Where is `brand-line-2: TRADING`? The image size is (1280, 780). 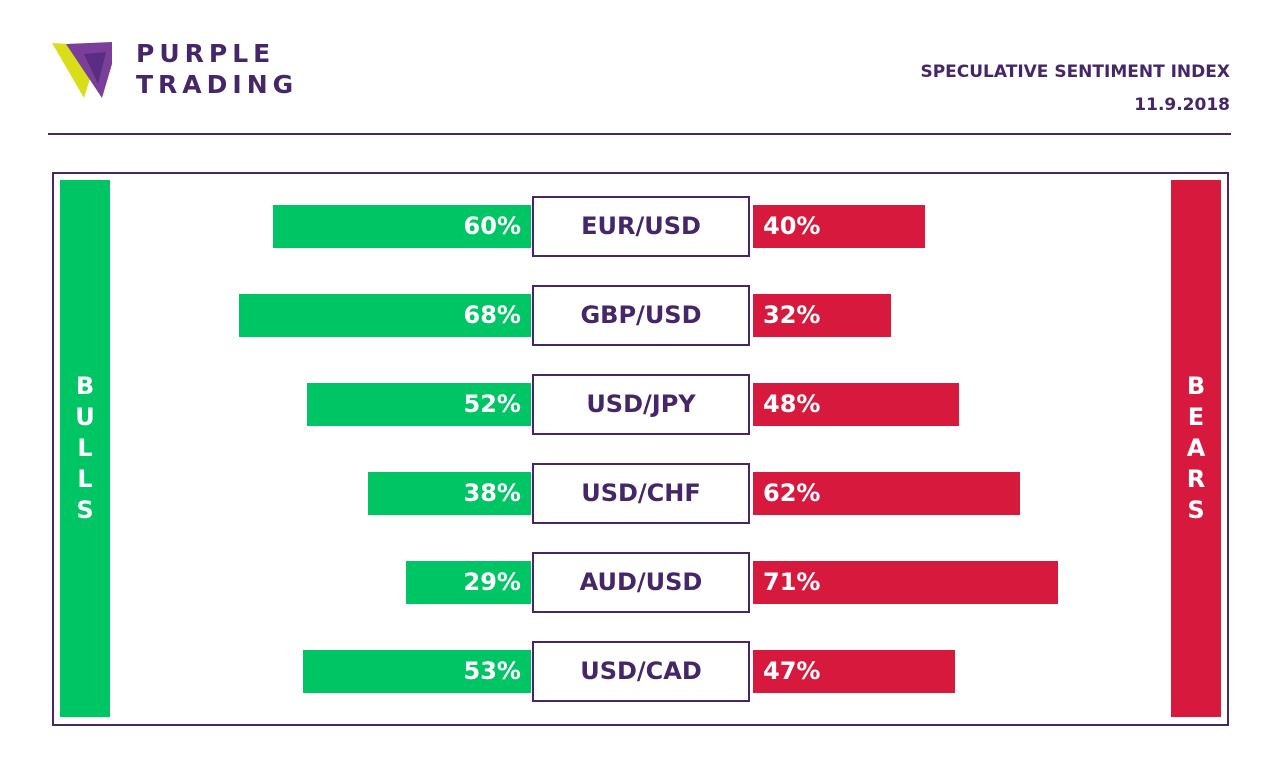
brand-line-2: TRADING is located at coordinates (217, 84).